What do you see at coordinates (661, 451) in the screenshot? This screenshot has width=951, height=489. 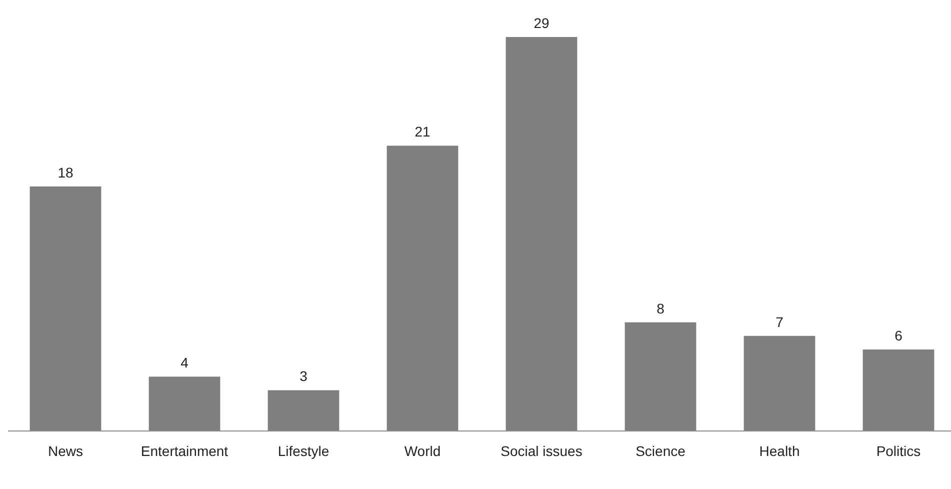 I see `x-tick-label: Science` at bounding box center [661, 451].